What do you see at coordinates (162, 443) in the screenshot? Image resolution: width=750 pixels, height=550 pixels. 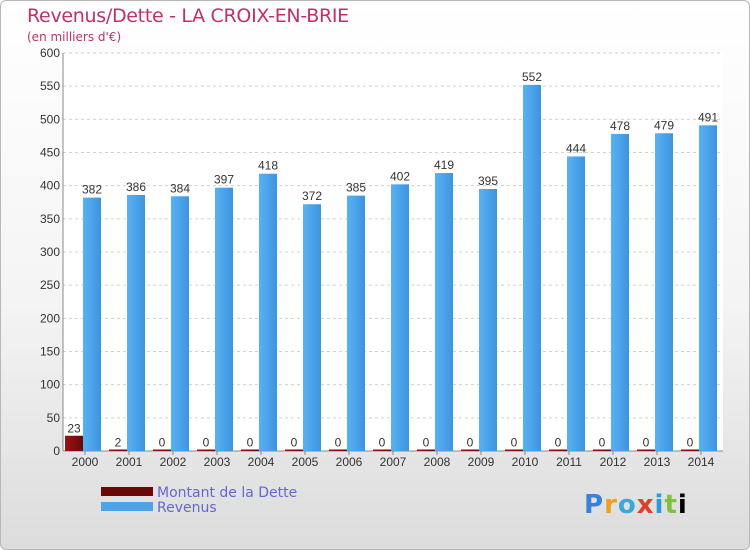 I see `data-label-debt-2002: 0` at bounding box center [162, 443].